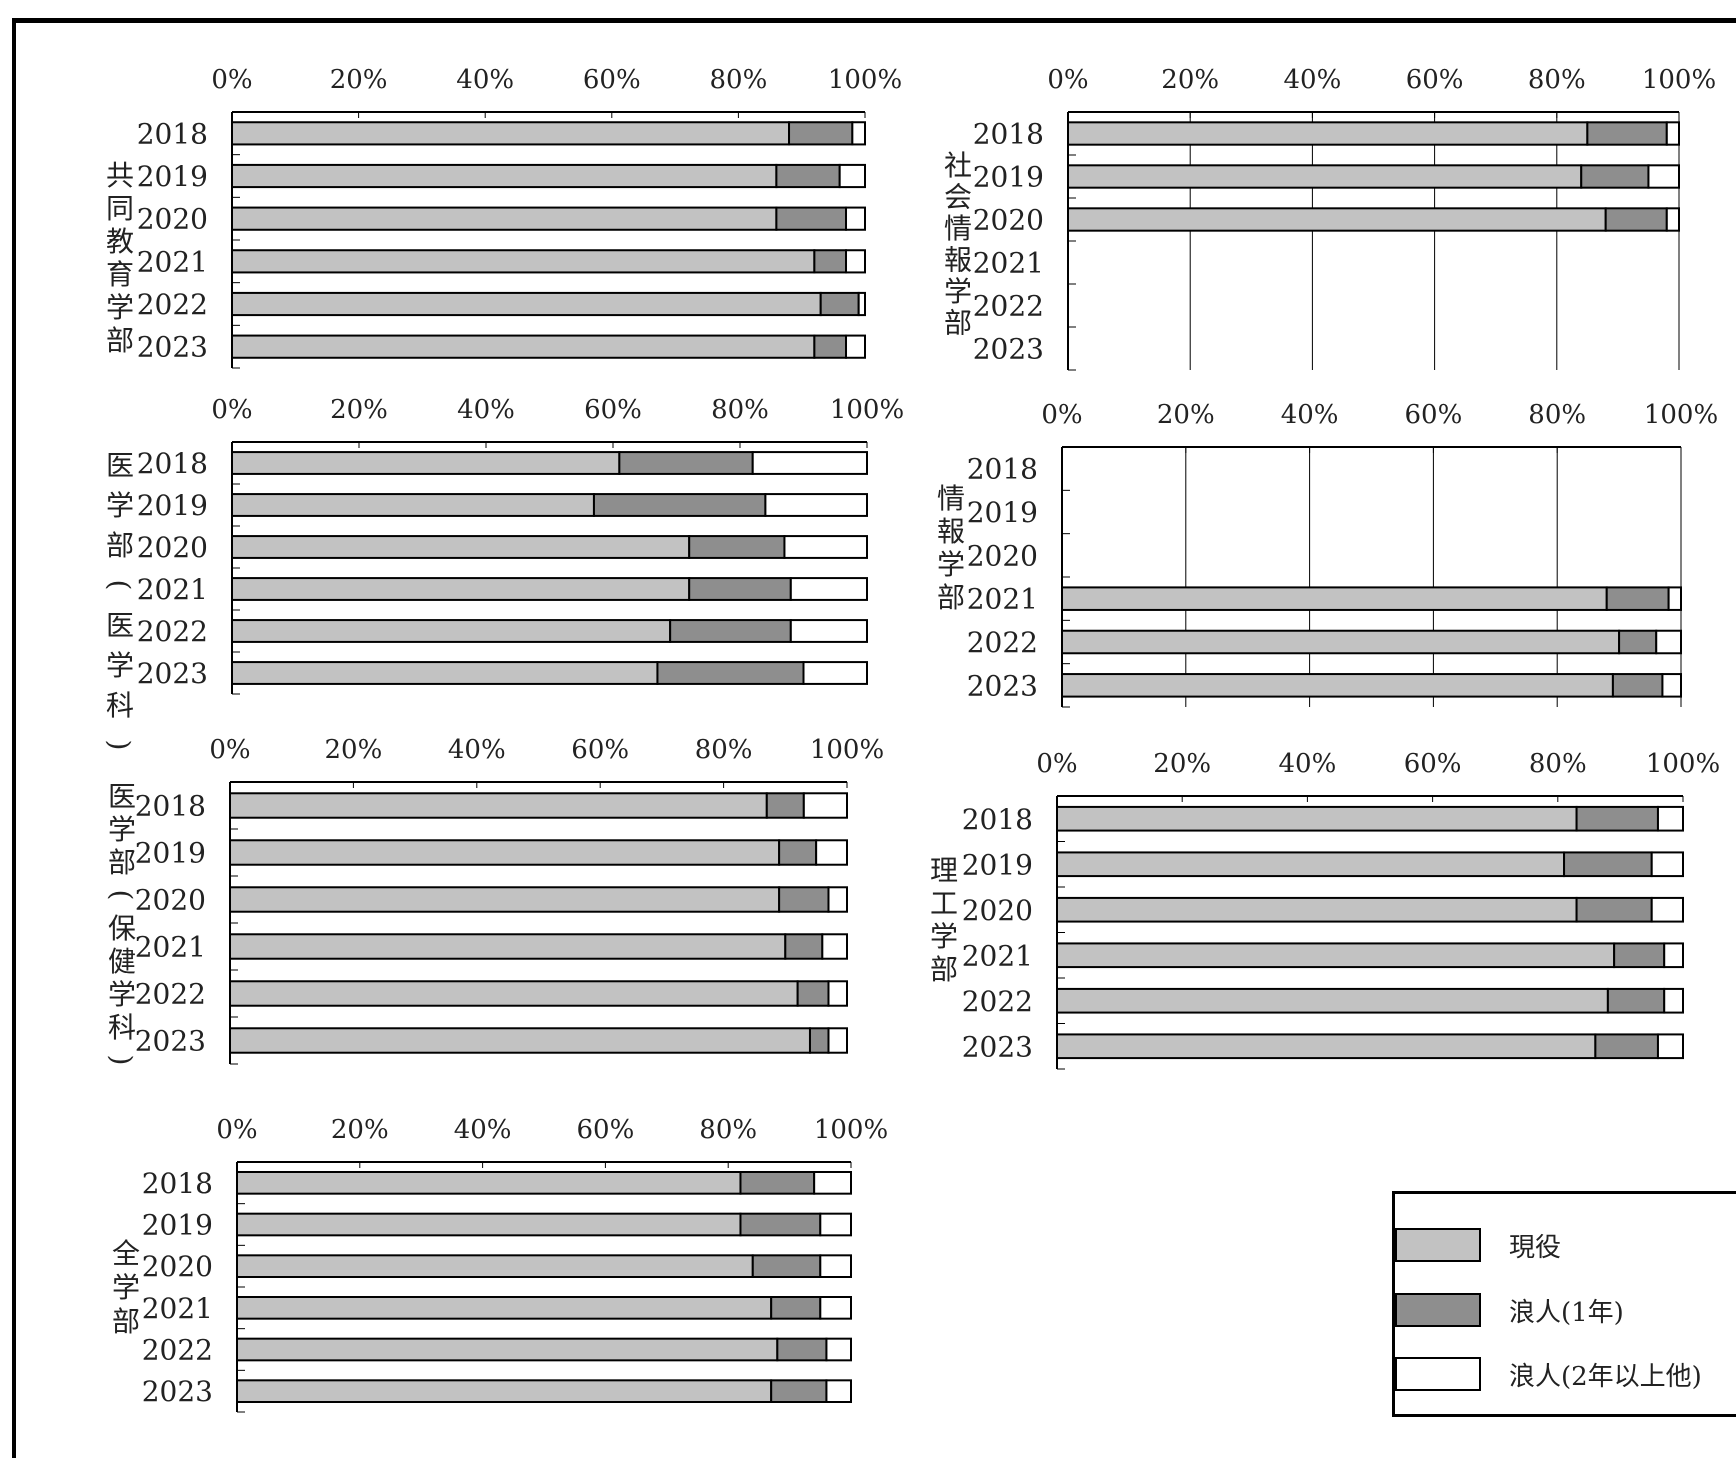 This screenshot has width=1736, height=1458. I want to click on x-tick-label: 40%, so click(485, 80).